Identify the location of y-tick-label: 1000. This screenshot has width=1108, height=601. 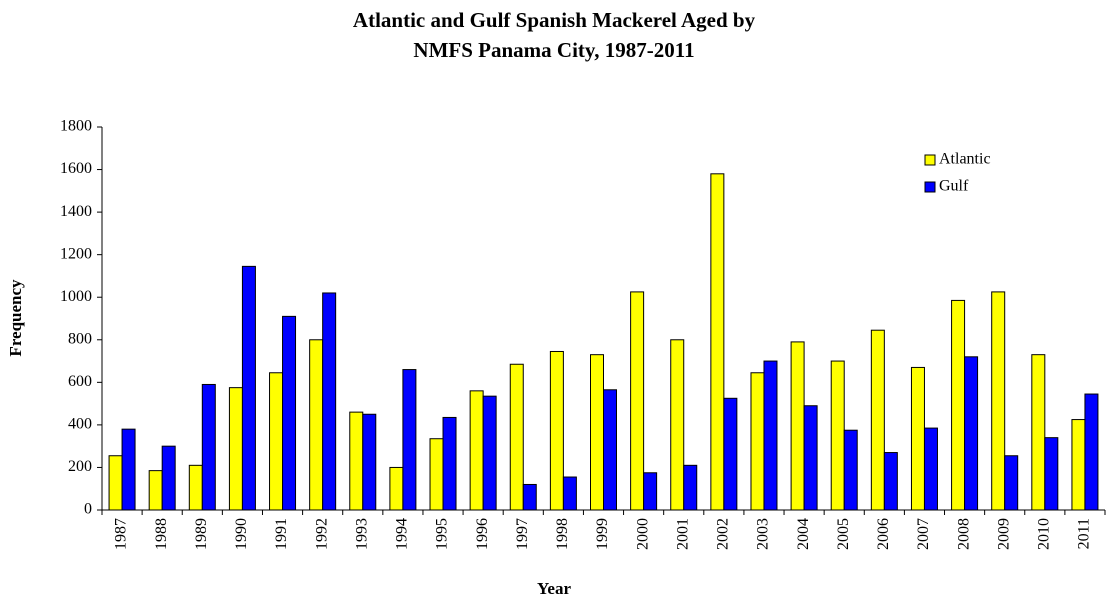
(76, 296).